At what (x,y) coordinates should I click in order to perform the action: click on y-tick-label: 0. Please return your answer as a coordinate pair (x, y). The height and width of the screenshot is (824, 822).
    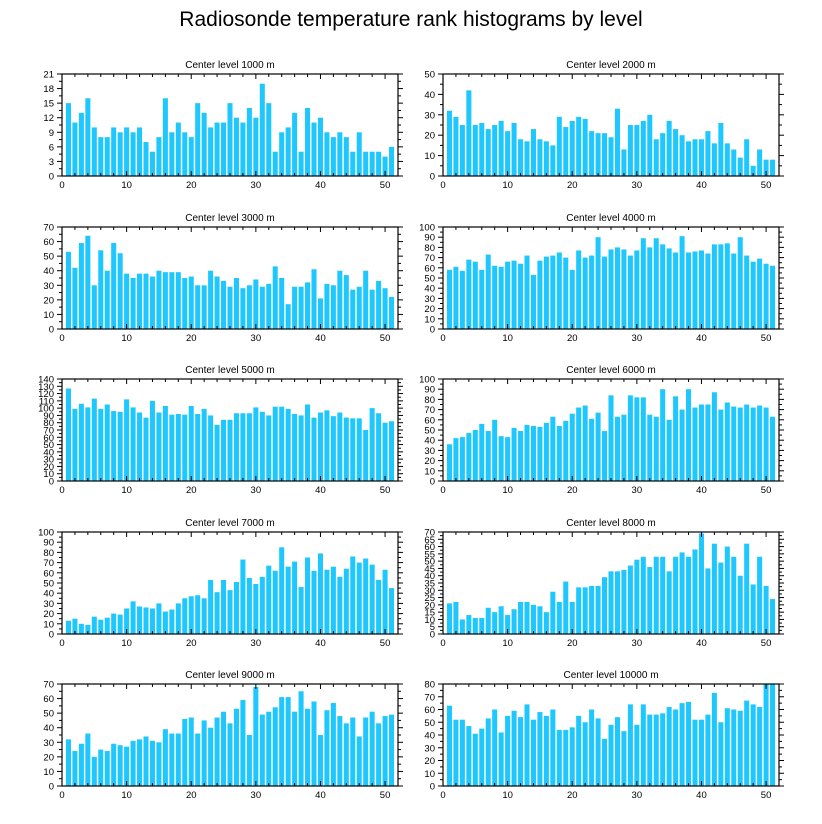
    Looking at the image, I should click on (51, 787).